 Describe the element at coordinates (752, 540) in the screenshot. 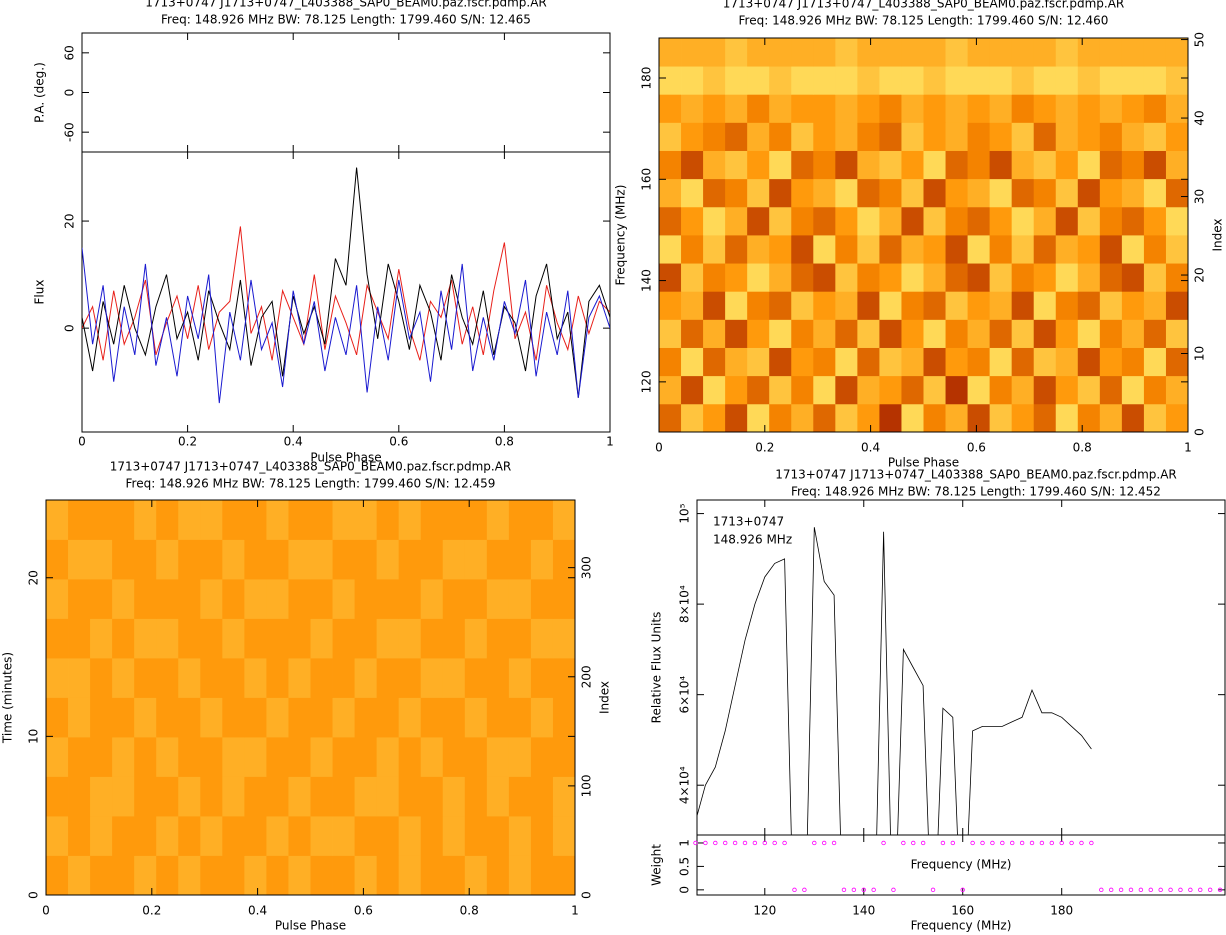

I see `annotation: 148.926 MHz` at that location.